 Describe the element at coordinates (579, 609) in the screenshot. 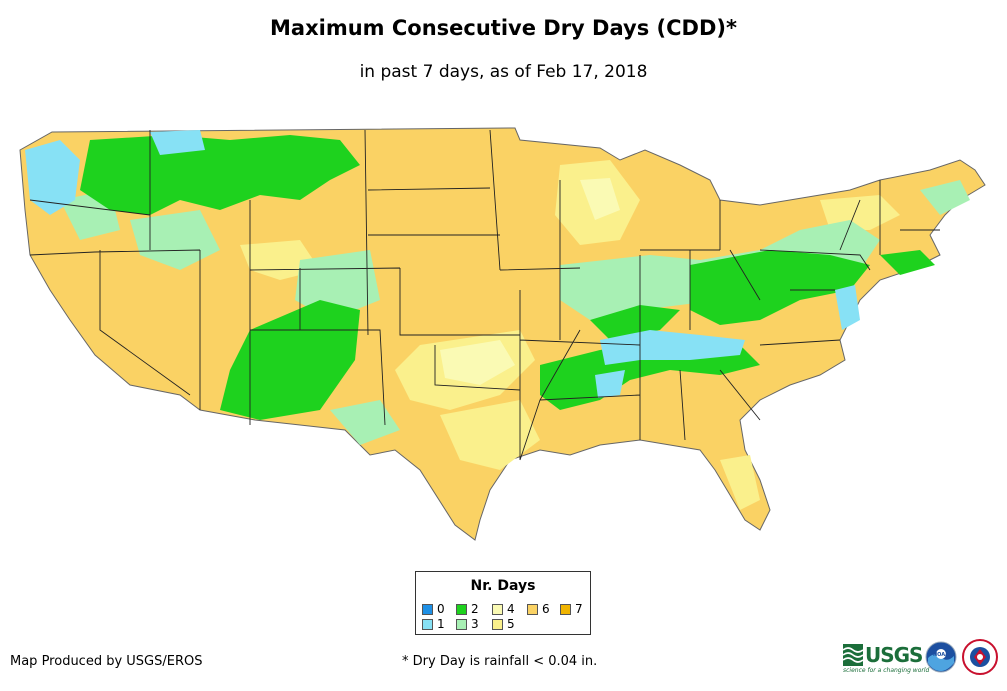

I see `legend-label-7: 7` at that location.